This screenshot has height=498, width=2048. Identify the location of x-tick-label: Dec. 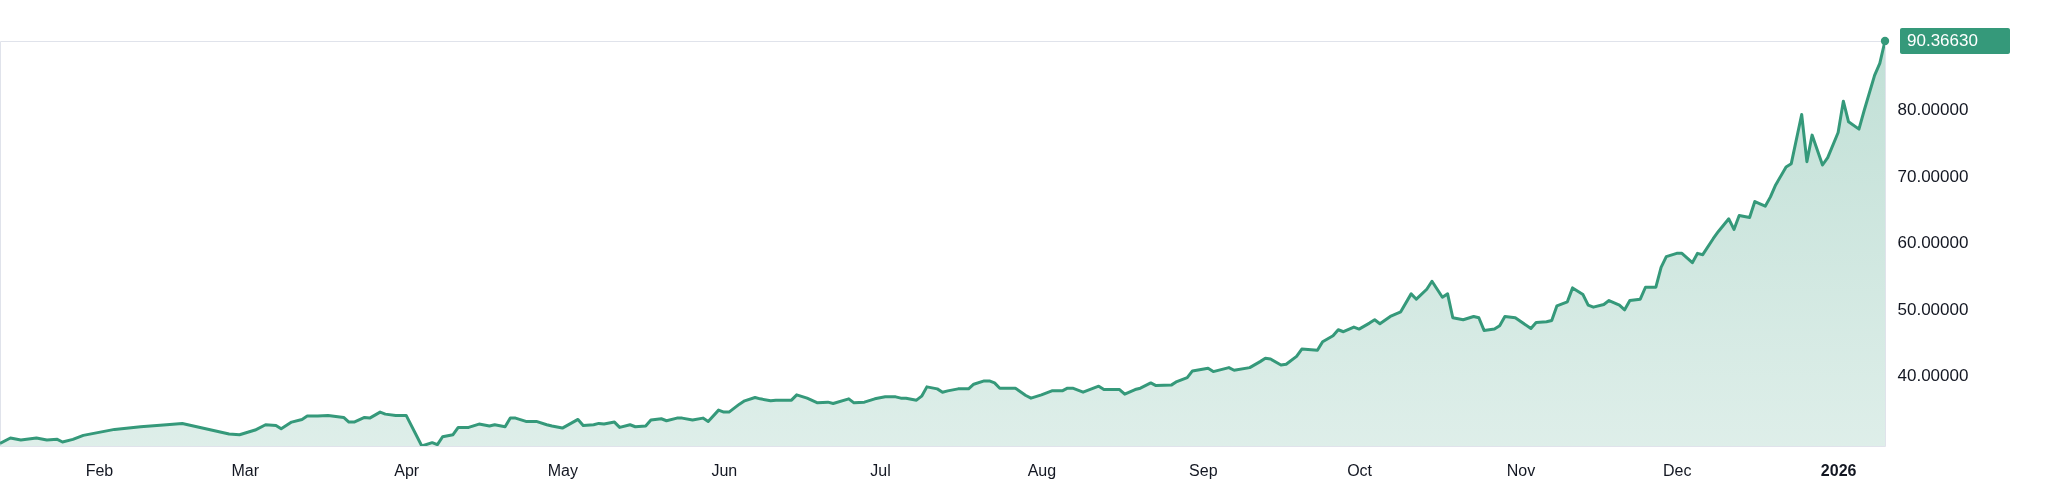
(1677, 470).